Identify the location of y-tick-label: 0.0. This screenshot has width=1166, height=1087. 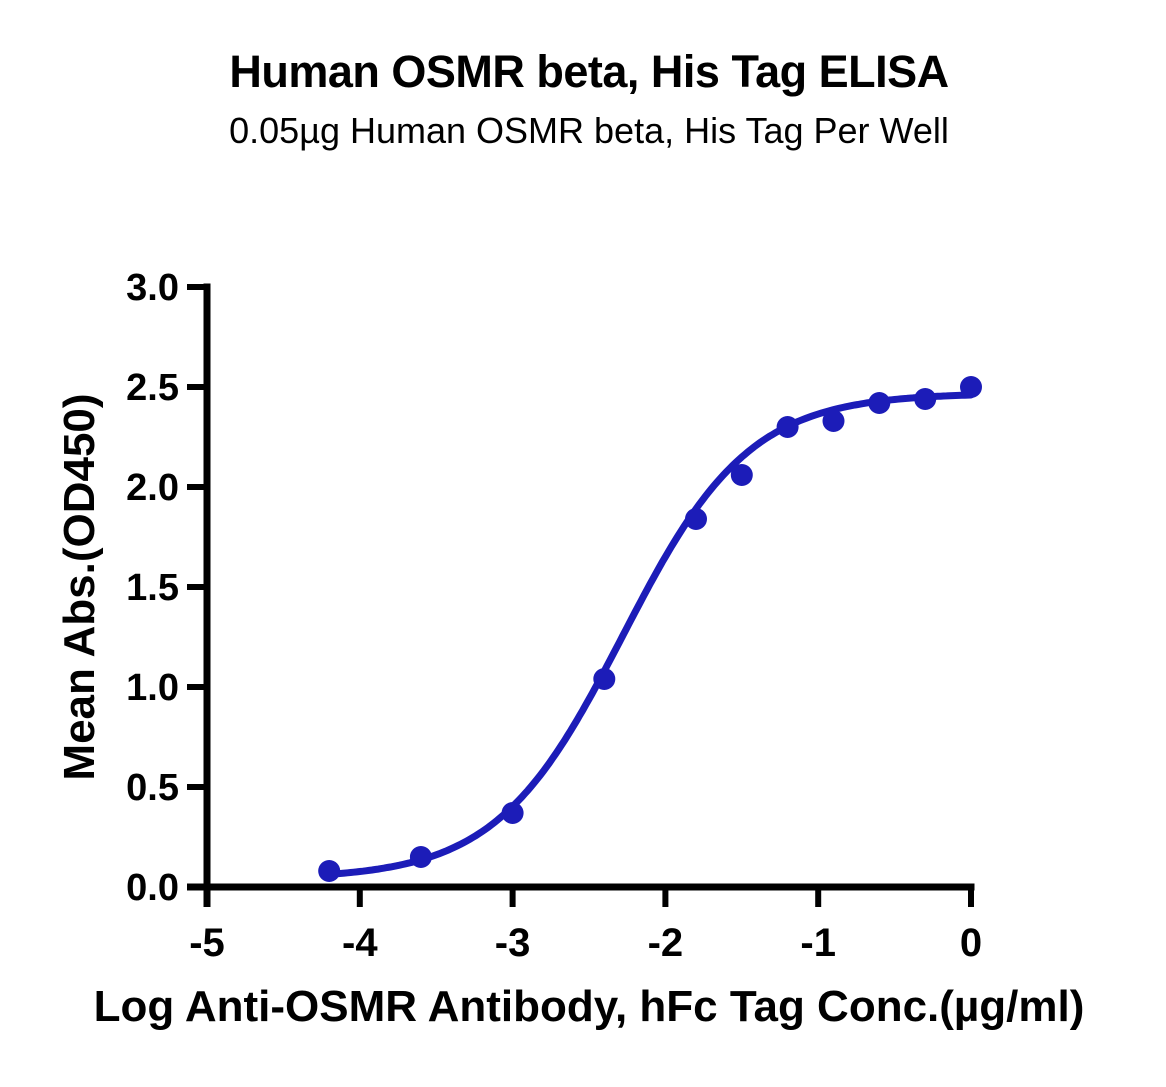
(152, 888).